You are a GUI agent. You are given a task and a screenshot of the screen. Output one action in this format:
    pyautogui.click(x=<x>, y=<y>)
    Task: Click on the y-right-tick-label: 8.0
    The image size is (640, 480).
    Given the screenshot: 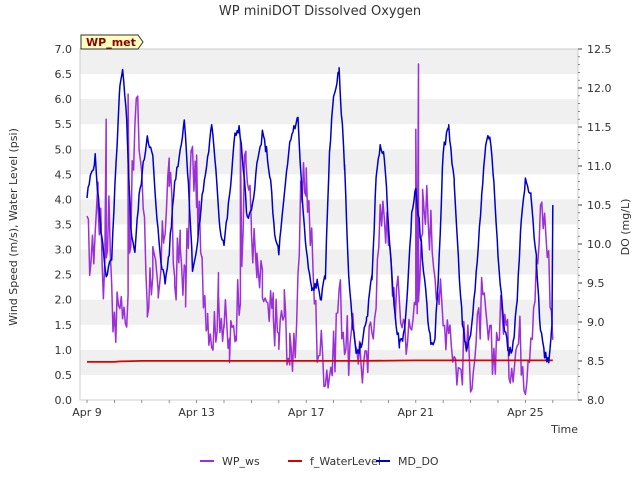 What is the action you would take?
    pyautogui.click(x=596, y=400)
    